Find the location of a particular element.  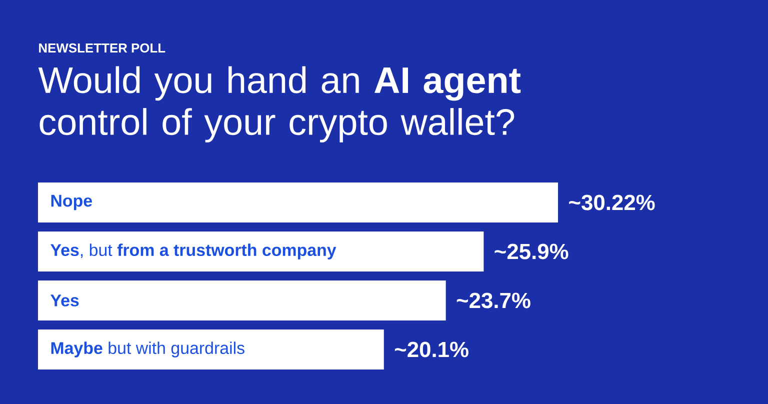

data-label: ~30.22% is located at coordinates (612, 202).